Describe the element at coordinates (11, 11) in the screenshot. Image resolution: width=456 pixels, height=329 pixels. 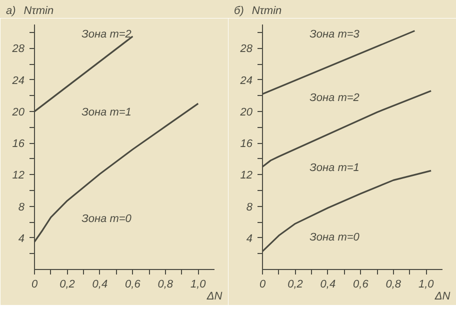
I see `chart-title: а)` at that location.